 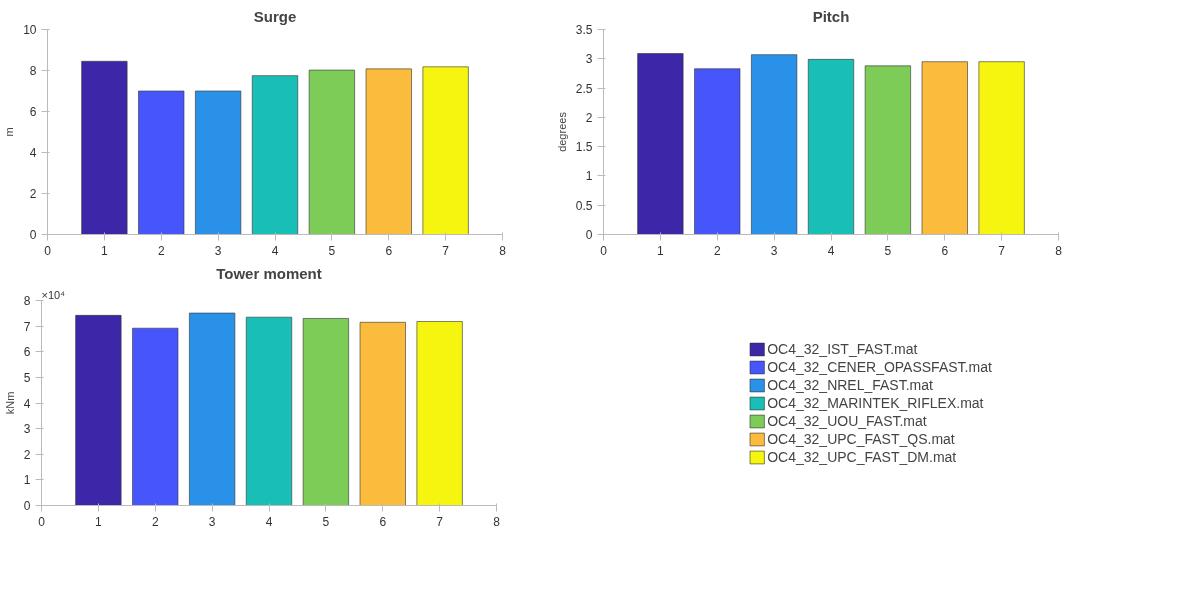 I want to click on y-tick-label: 5, so click(x=27, y=377).